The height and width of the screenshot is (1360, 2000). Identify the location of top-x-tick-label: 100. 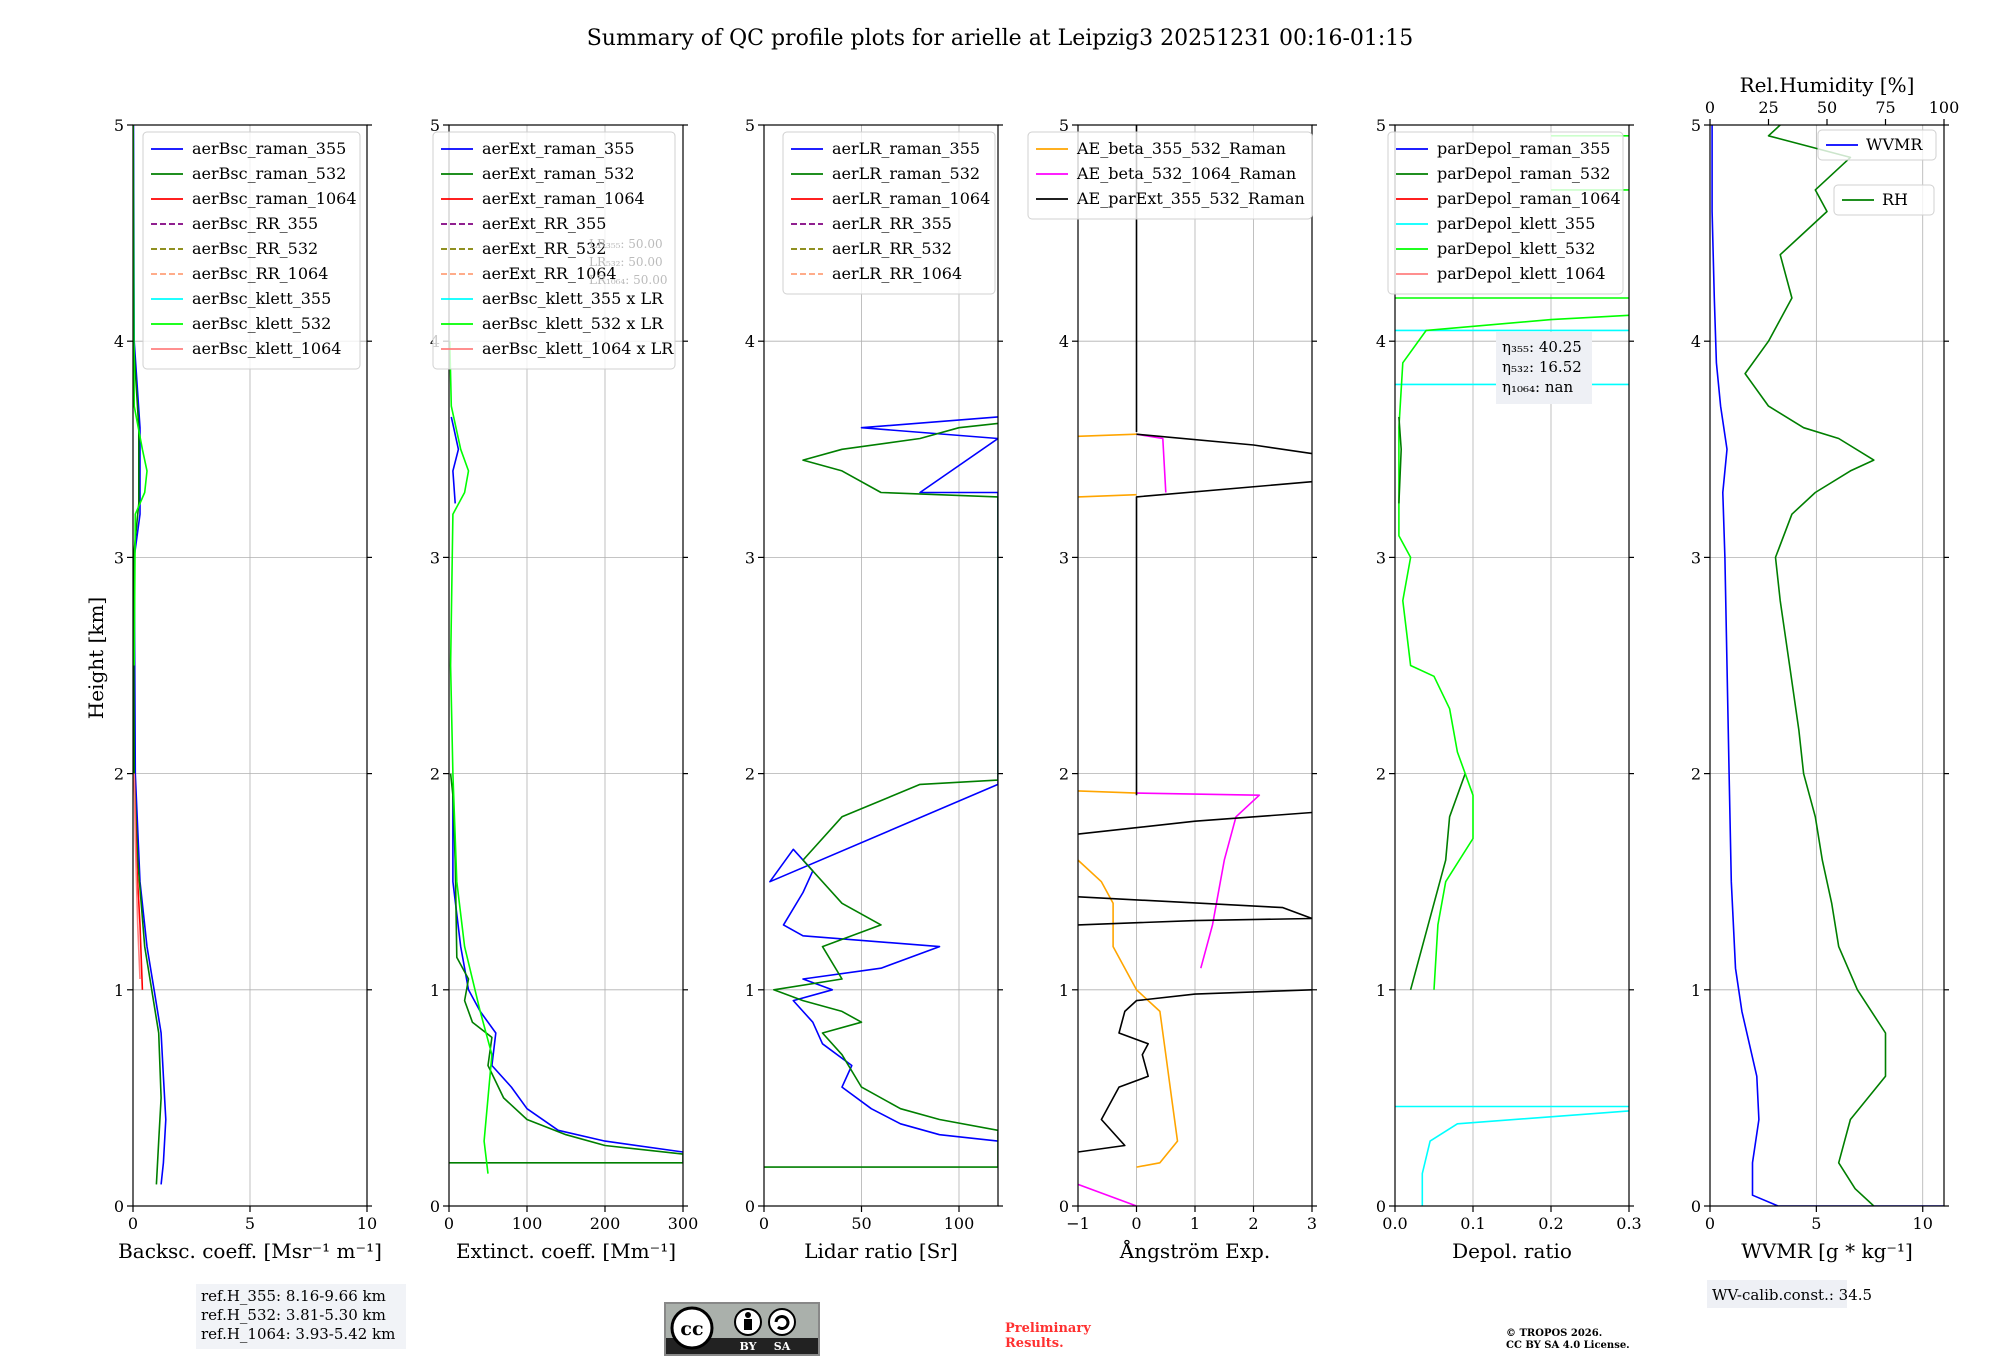
(1944, 107).